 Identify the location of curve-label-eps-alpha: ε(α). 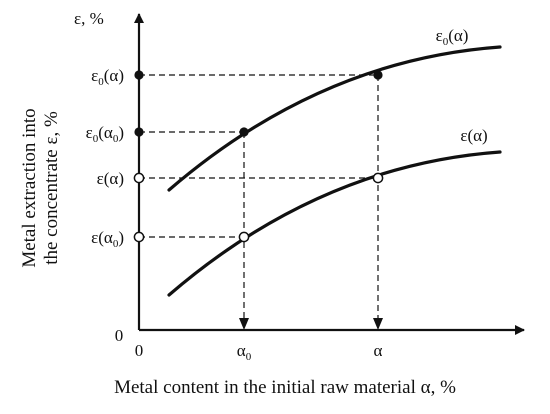
(473, 135).